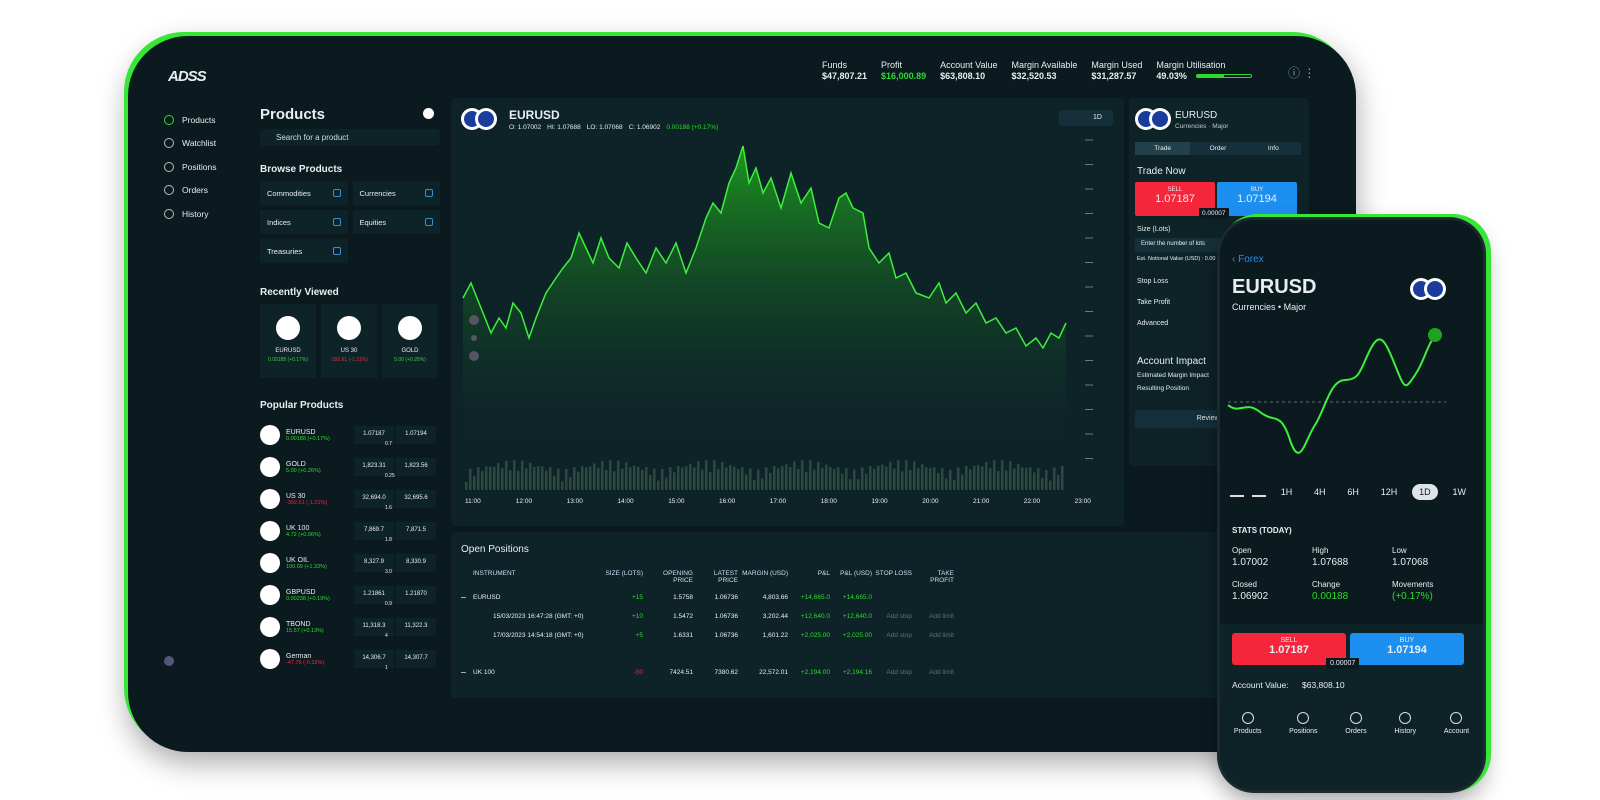  What do you see at coordinates (474, 338) in the screenshot?
I see `chart-tools` at bounding box center [474, 338].